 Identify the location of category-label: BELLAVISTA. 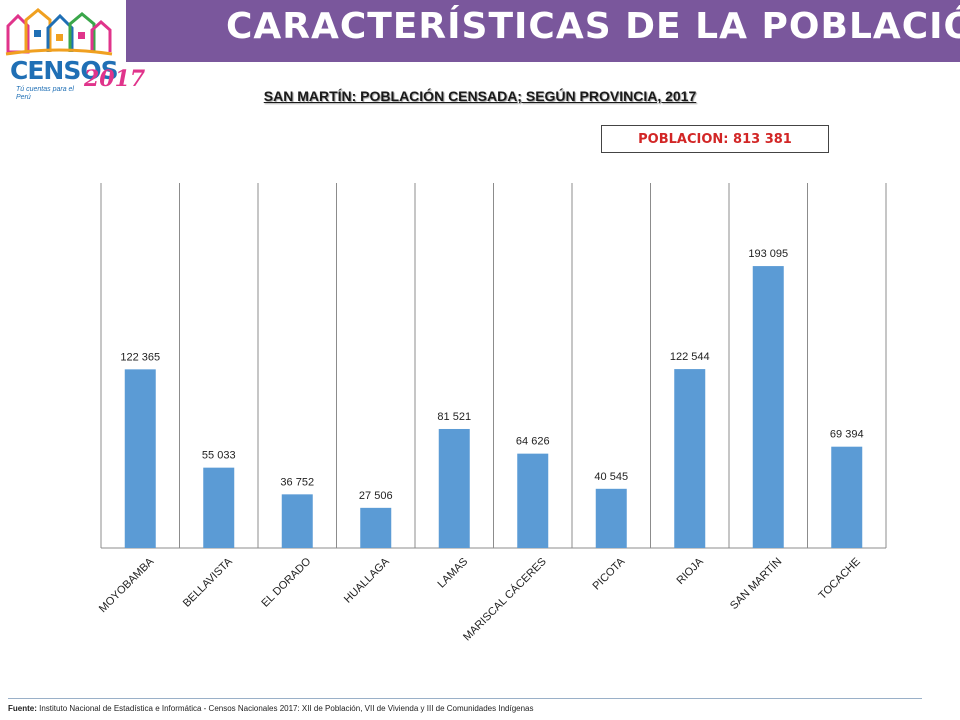
(208, 582).